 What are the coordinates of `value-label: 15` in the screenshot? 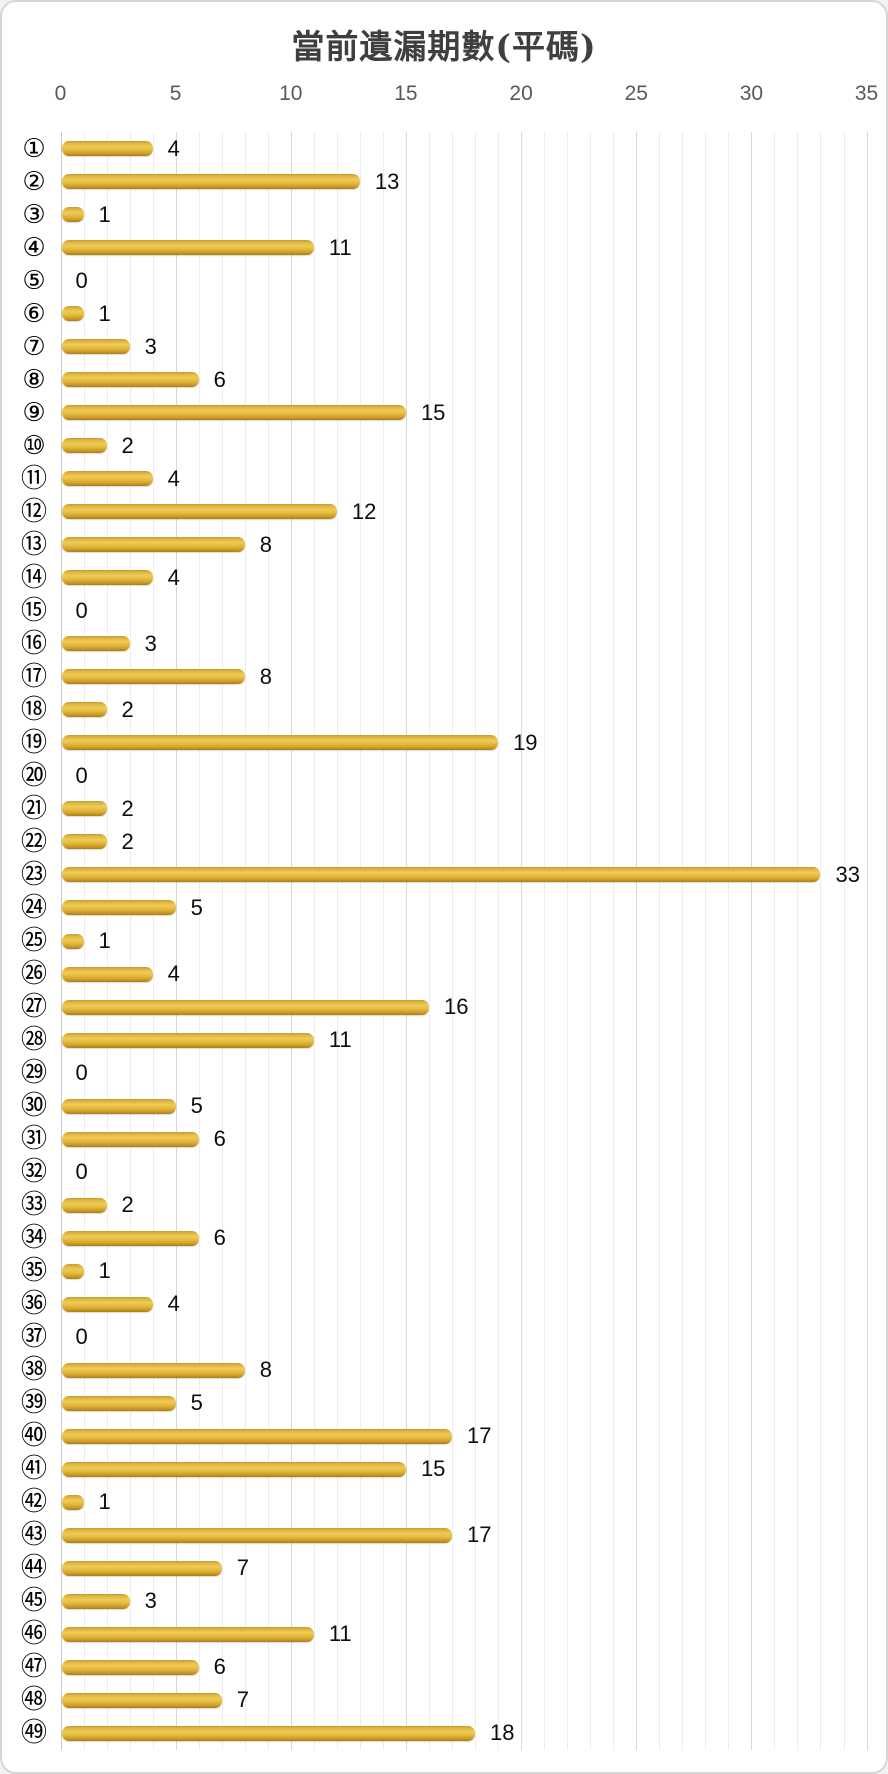 It's located at (433, 412).